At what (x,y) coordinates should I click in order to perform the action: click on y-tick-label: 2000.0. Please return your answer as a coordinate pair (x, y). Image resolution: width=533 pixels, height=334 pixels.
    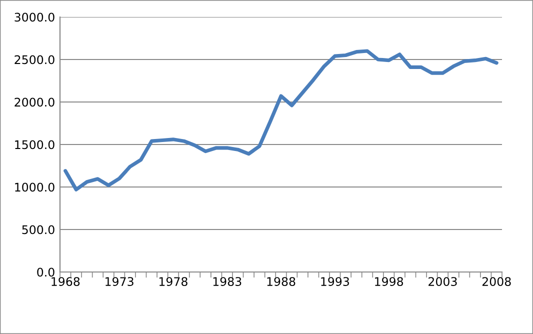
    Looking at the image, I should click on (34, 102).